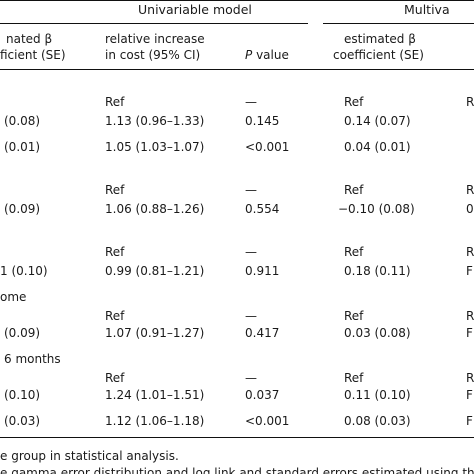 This screenshot has width=474, height=474. What do you see at coordinates (377, 421) in the screenshot?
I see `row-s4-r2-mbeta: 0.08 (0.03)` at bounding box center [377, 421].